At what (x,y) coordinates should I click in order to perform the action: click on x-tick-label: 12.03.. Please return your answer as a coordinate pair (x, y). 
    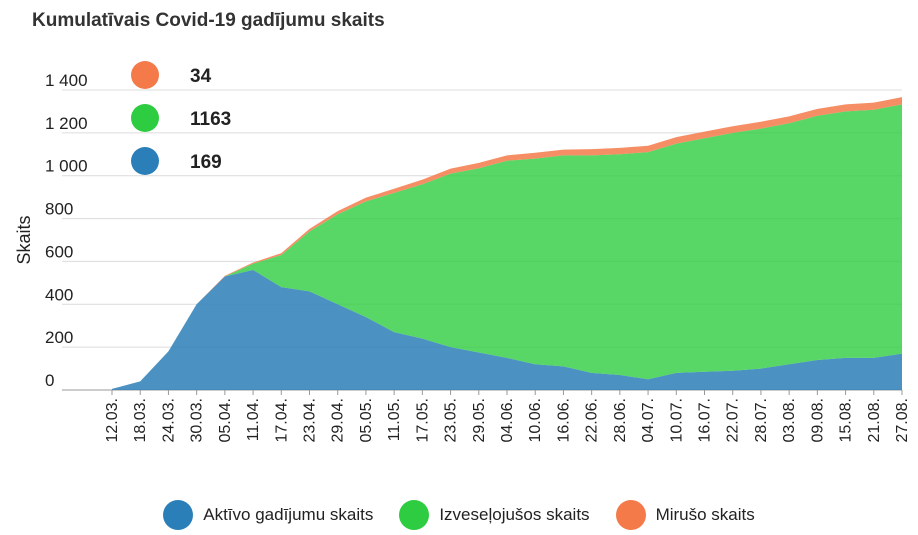
    Looking at the image, I should click on (112, 420).